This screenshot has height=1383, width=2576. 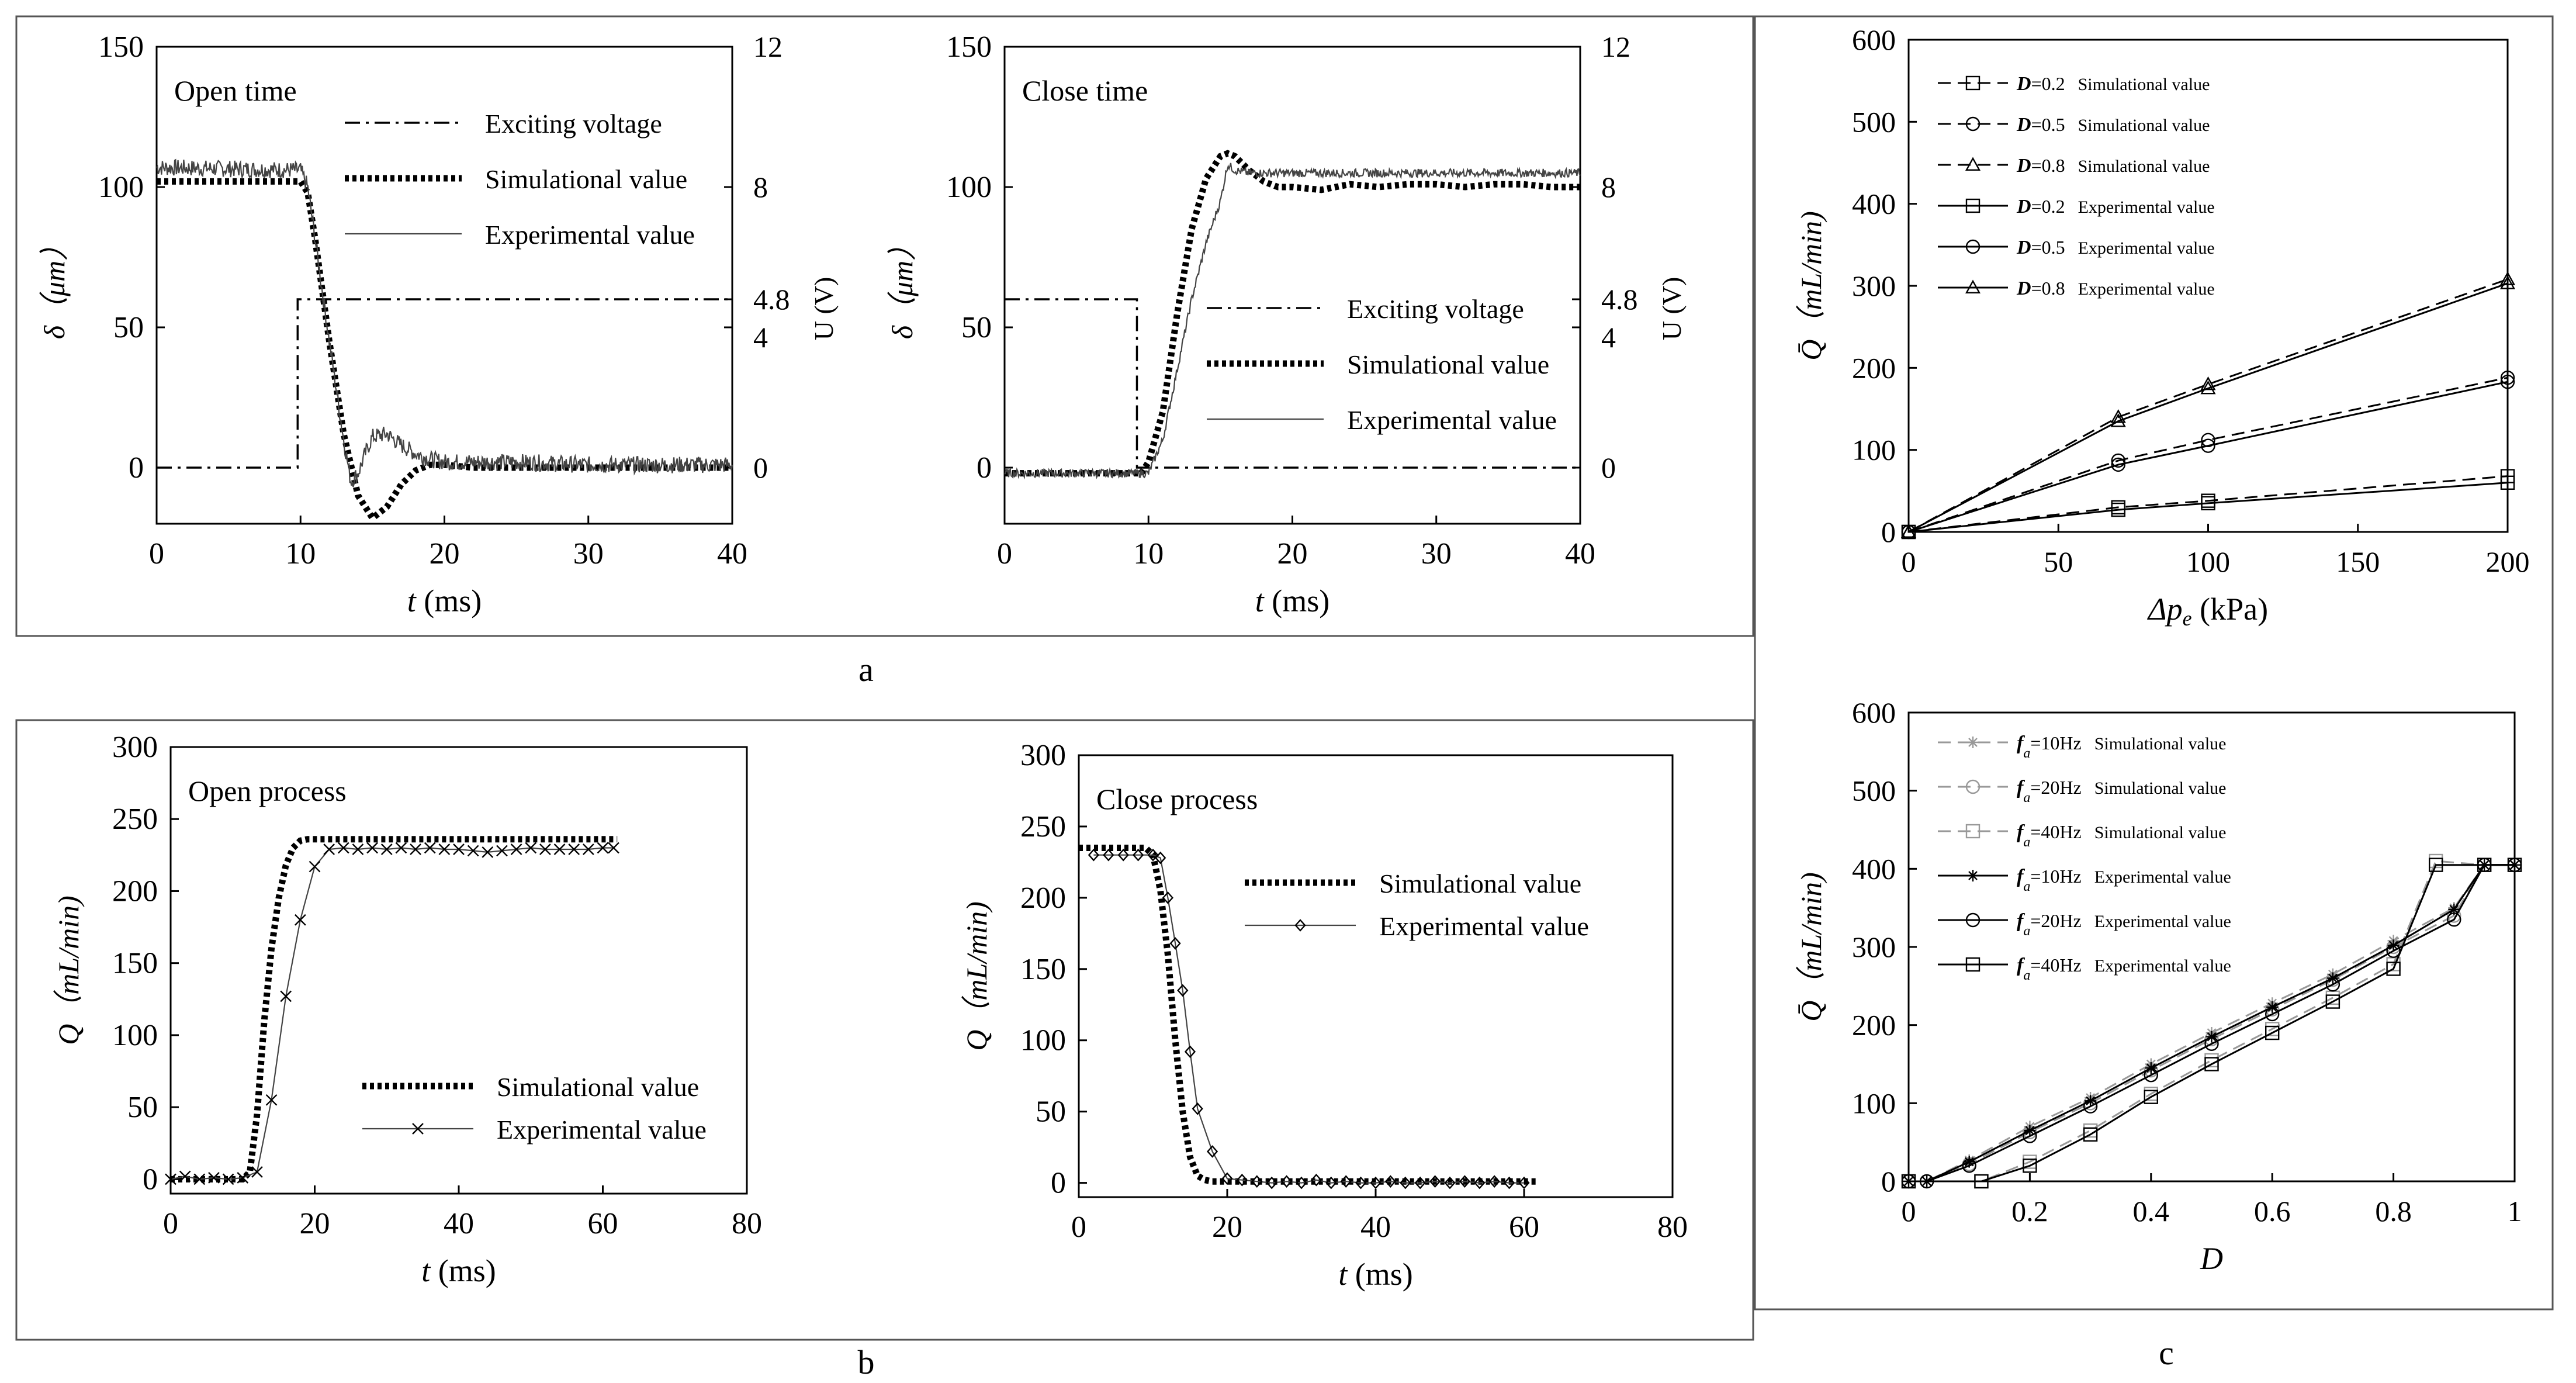 What do you see at coordinates (1874, 712) in the screenshot?
I see `y-tick-label: 600` at bounding box center [1874, 712].